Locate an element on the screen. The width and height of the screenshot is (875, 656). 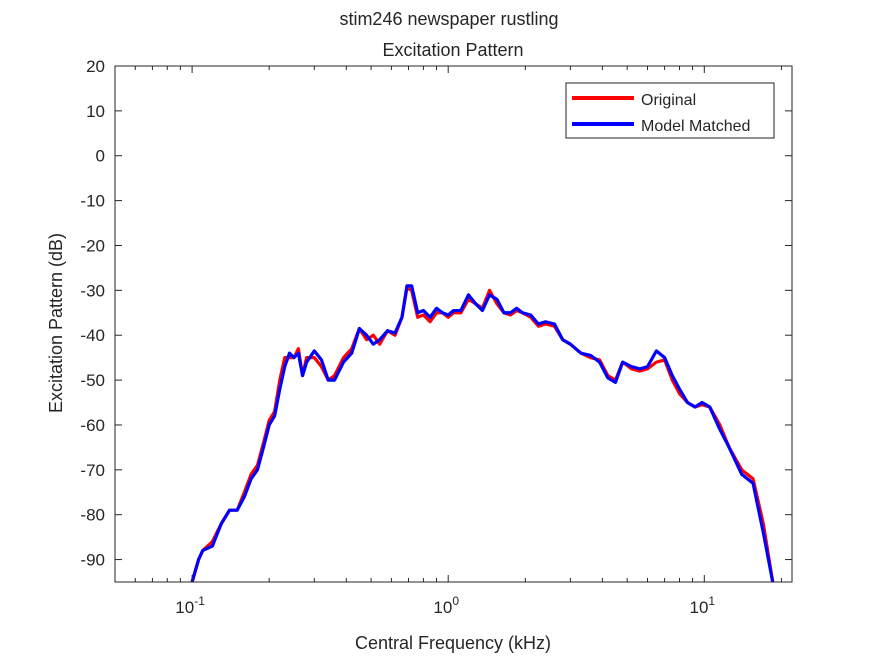
x-axis-label: Central Frequency (kHz) is located at coordinates (453, 643).